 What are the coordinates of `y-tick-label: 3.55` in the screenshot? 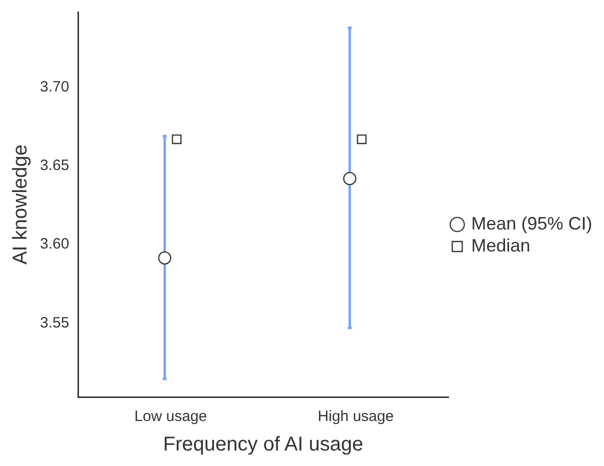 It's located at (55, 323).